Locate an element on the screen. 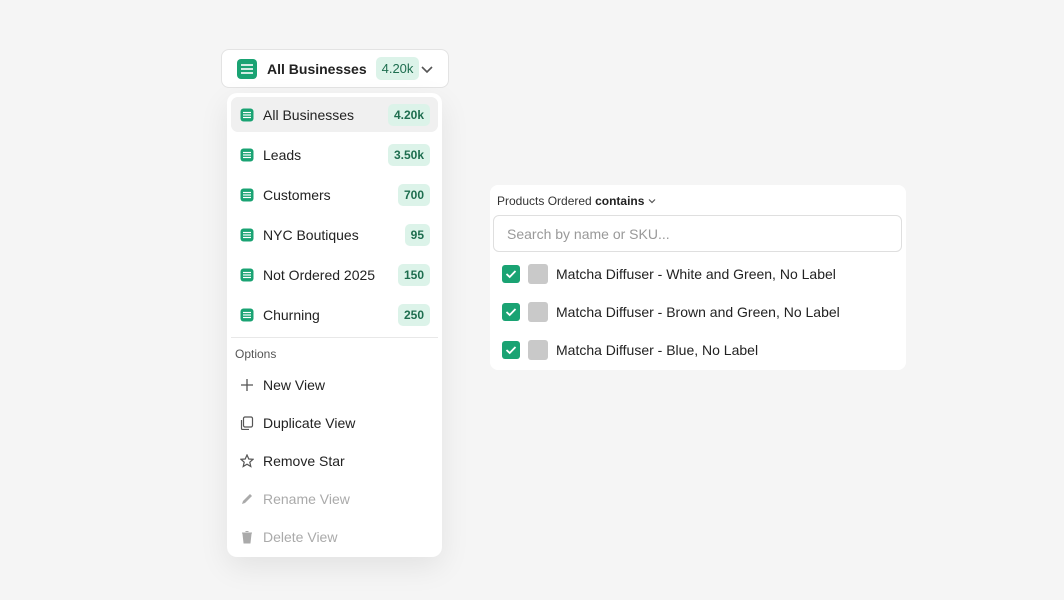  view-selector: All Businesses 4.20k is located at coordinates (335, 68).